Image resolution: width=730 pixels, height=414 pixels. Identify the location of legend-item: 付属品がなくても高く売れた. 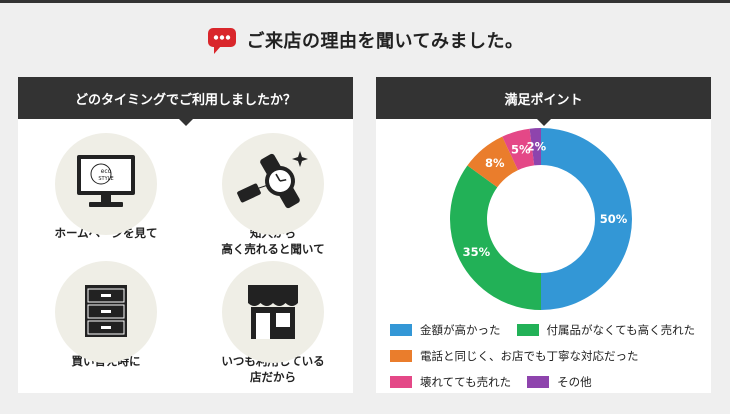
(606, 330).